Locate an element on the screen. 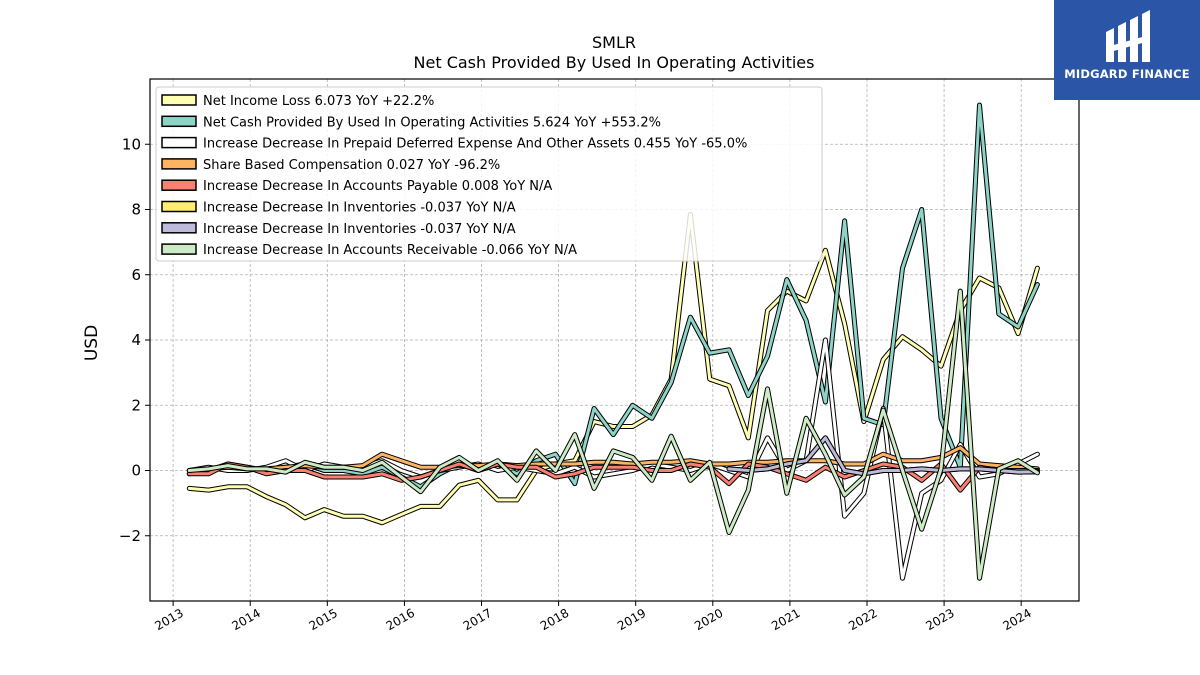 The width and height of the screenshot is (1200, 675). brand-logo: MIDGARD FINANCE is located at coordinates (1127, 50).